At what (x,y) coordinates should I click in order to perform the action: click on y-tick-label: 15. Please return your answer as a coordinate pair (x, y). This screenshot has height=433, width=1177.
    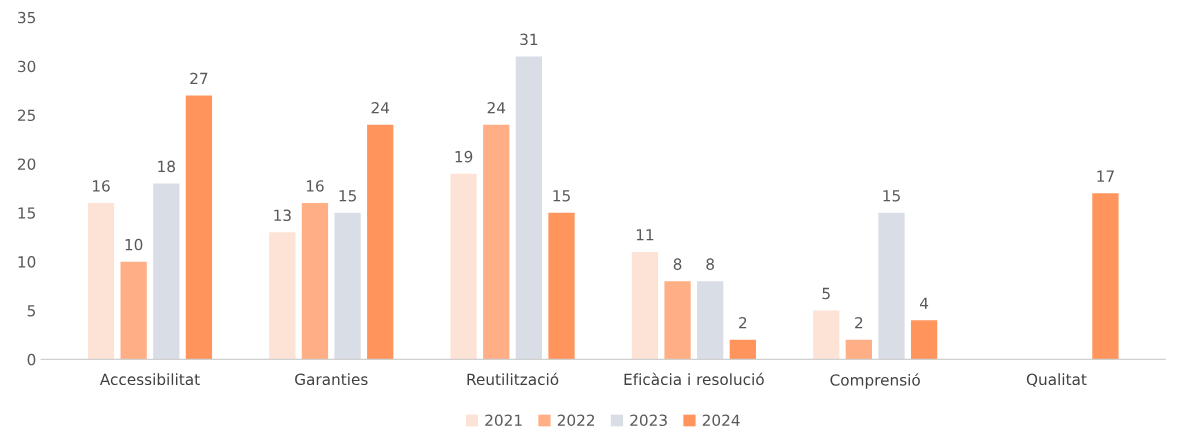
    Looking at the image, I should click on (26, 213).